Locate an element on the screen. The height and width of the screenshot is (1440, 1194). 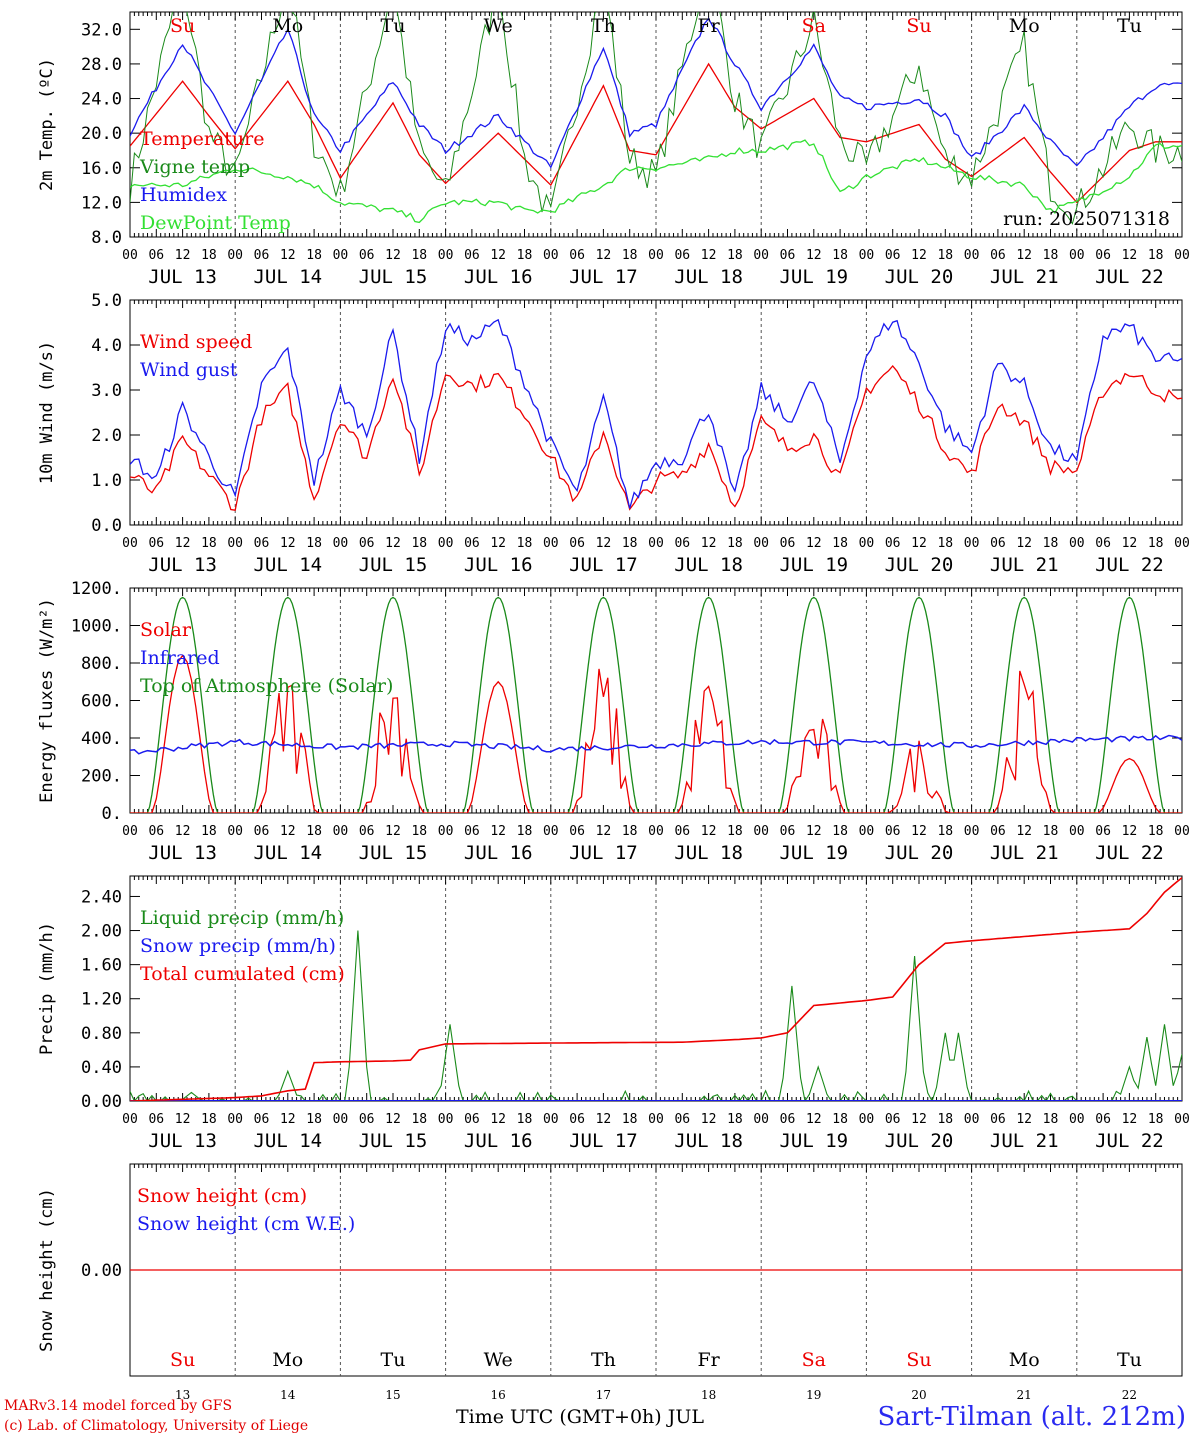
day-number-label: 20 is located at coordinates (918, 1395).